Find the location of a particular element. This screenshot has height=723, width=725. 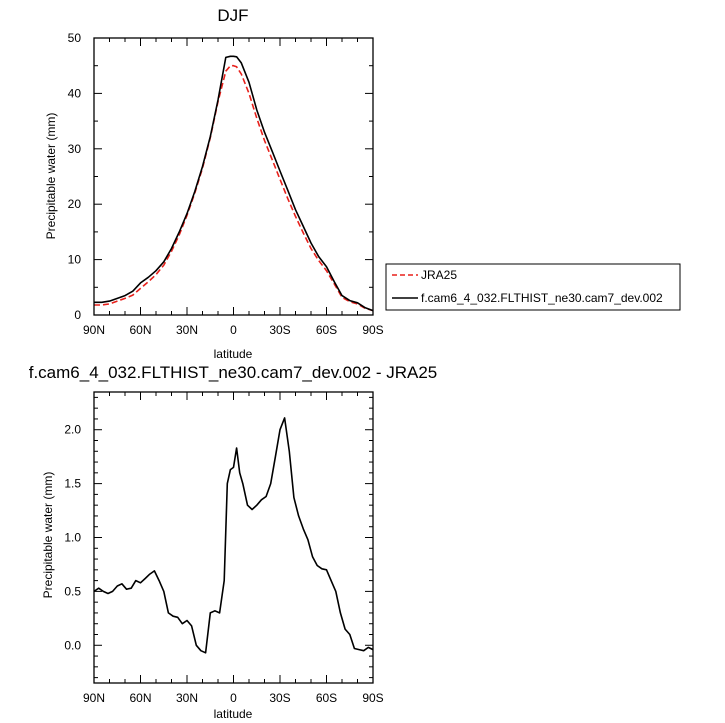

top-tick-marks is located at coordinates (233, 176).